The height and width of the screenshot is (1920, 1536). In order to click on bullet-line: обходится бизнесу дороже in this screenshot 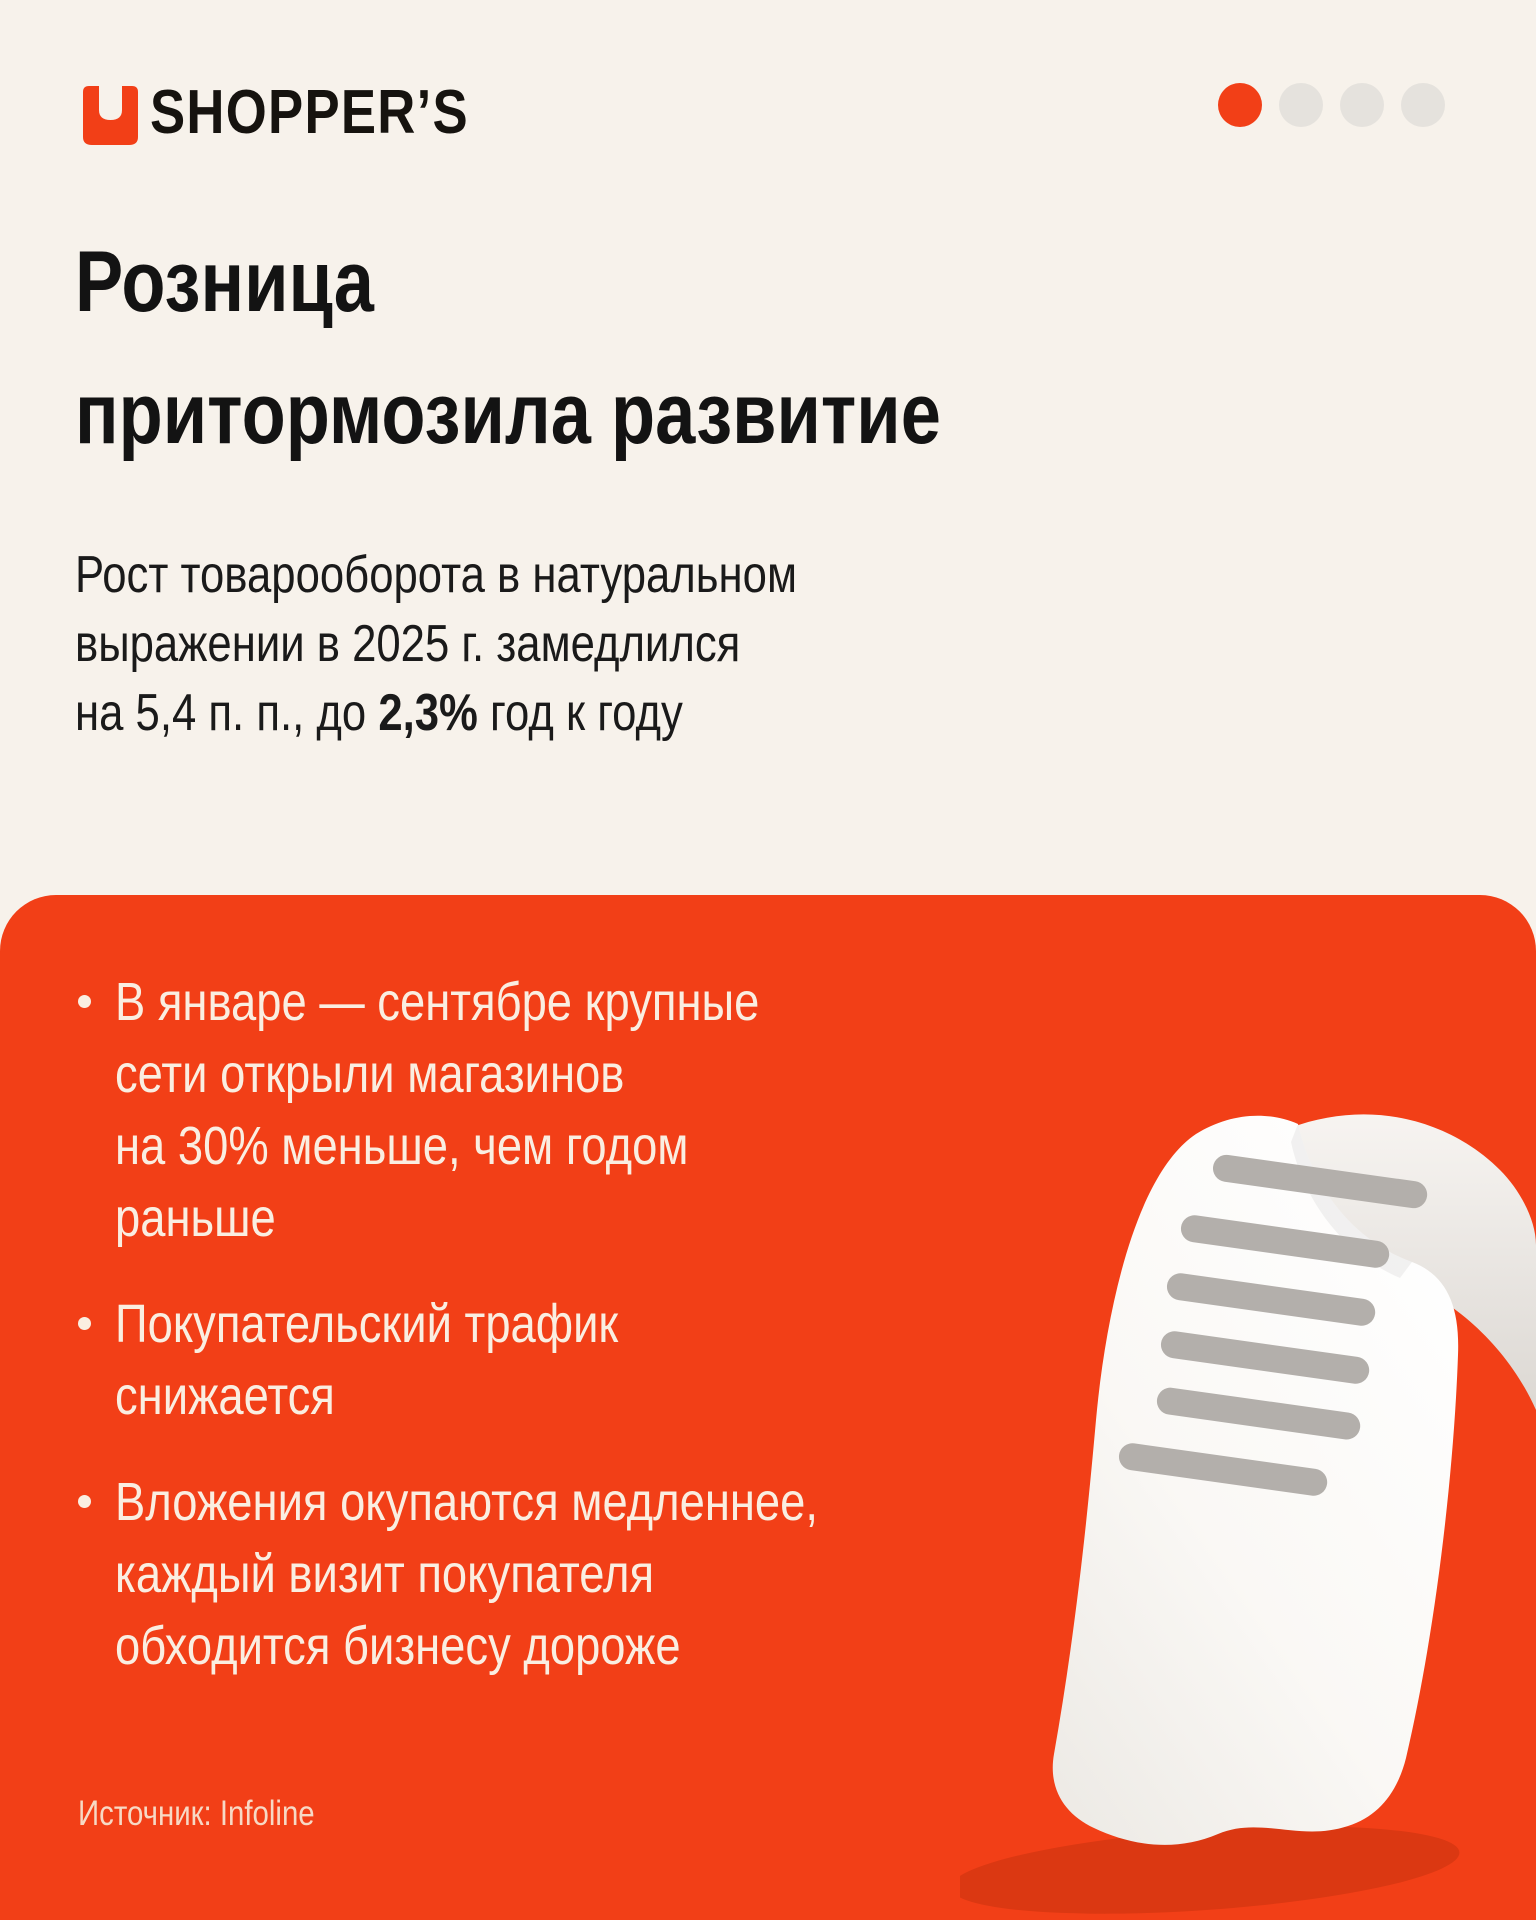, I will do `click(398, 1646)`.